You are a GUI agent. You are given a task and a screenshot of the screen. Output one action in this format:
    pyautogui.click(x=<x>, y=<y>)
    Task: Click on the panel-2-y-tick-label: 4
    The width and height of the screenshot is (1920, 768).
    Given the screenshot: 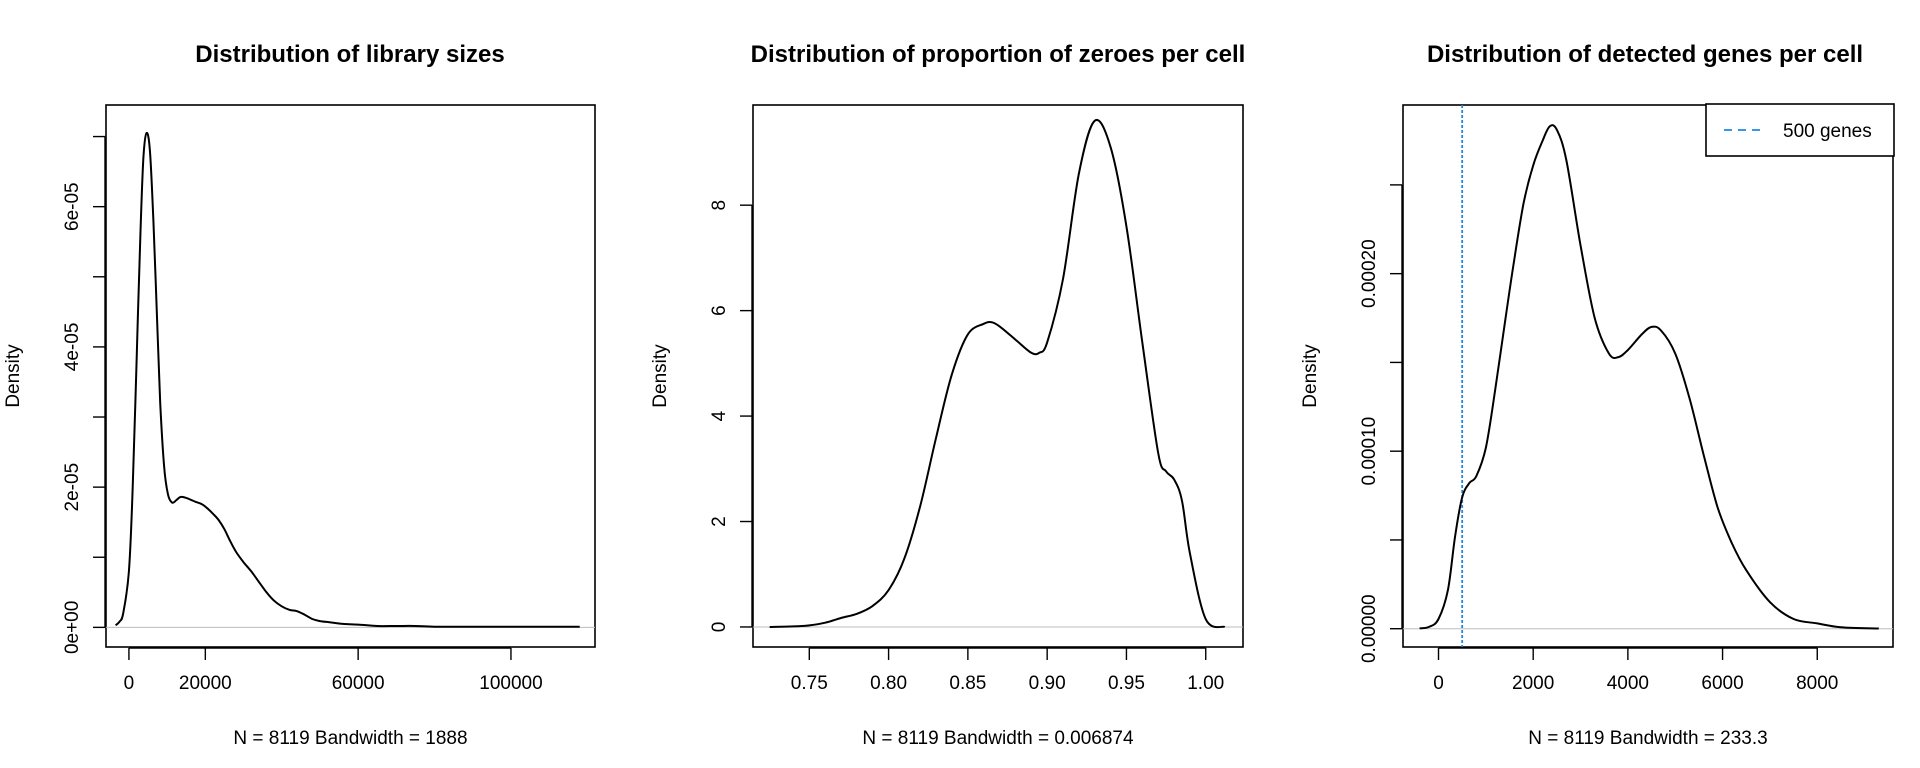 What is the action you would take?
    pyautogui.click(x=719, y=415)
    